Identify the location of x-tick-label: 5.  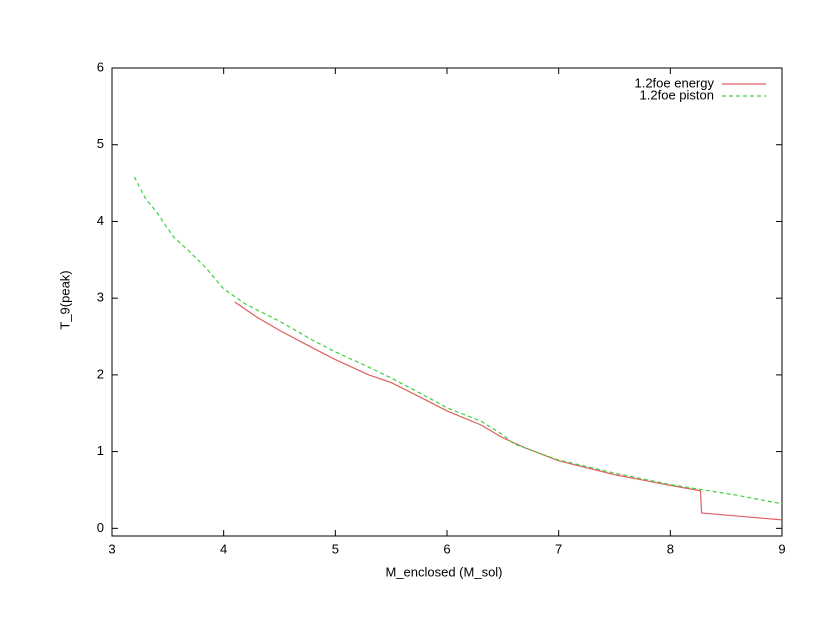
(335, 548).